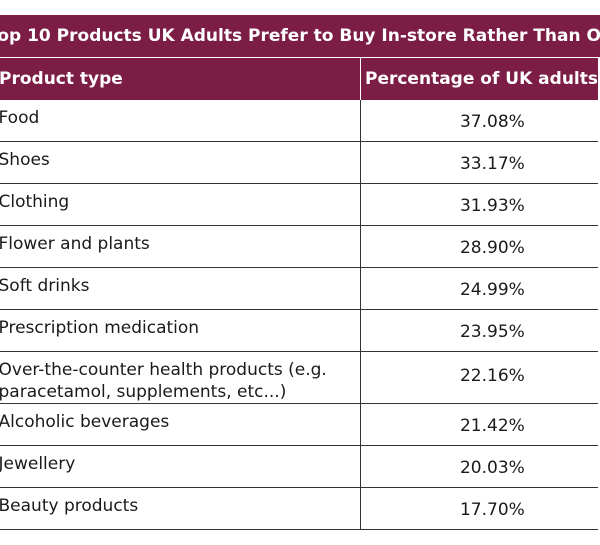 This screenshot has height=545, width=600. I want to click on product-cell: Jewellery, so click(180, 466).